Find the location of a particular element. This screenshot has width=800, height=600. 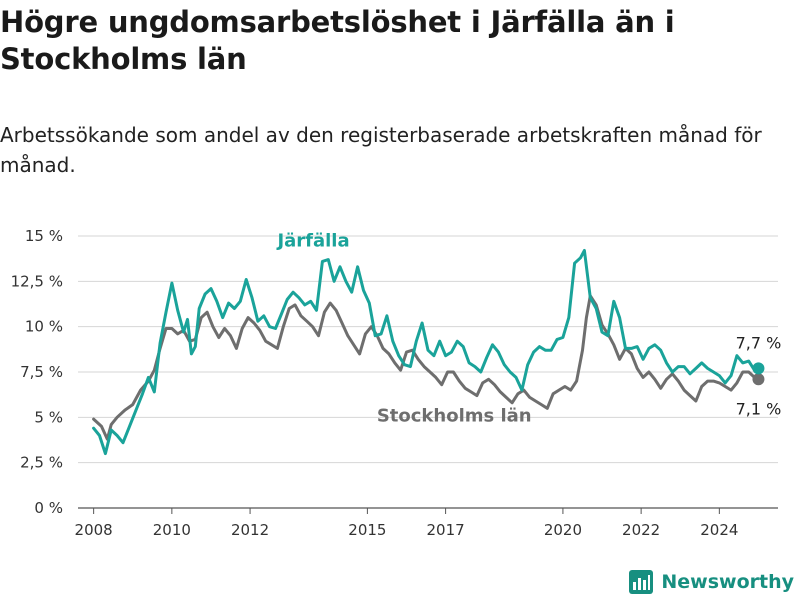

newsworthy-logo: Newsworthy is located at coordinates (711, 582).